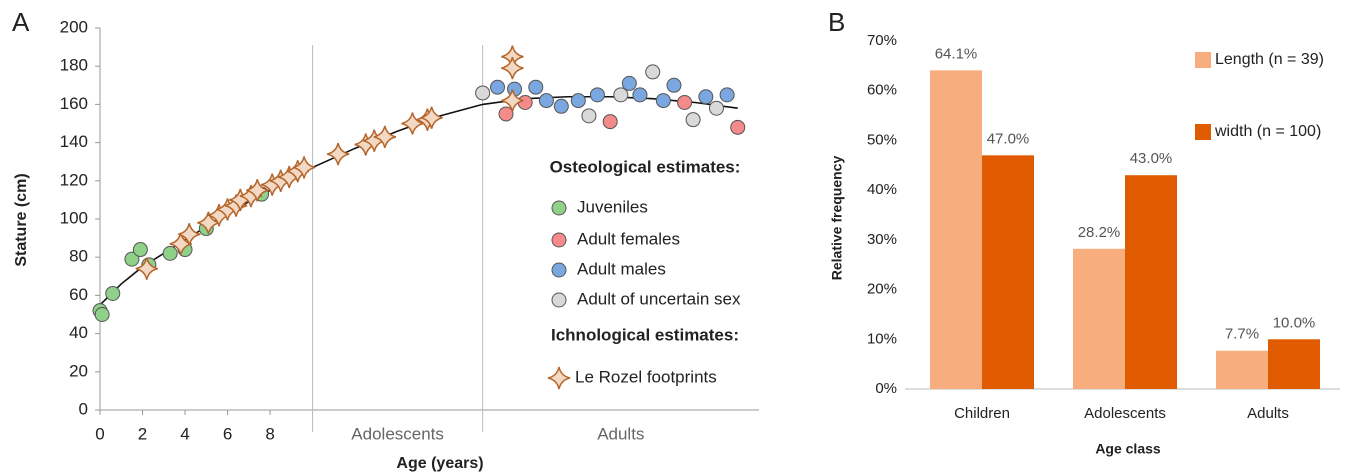 Image resolution: width=1347 pixels, height=474 pixels. Describe the element at coordinates (645, 334) in the screenshot. I see `legend-heading: Ichnological estimates:` at that location.